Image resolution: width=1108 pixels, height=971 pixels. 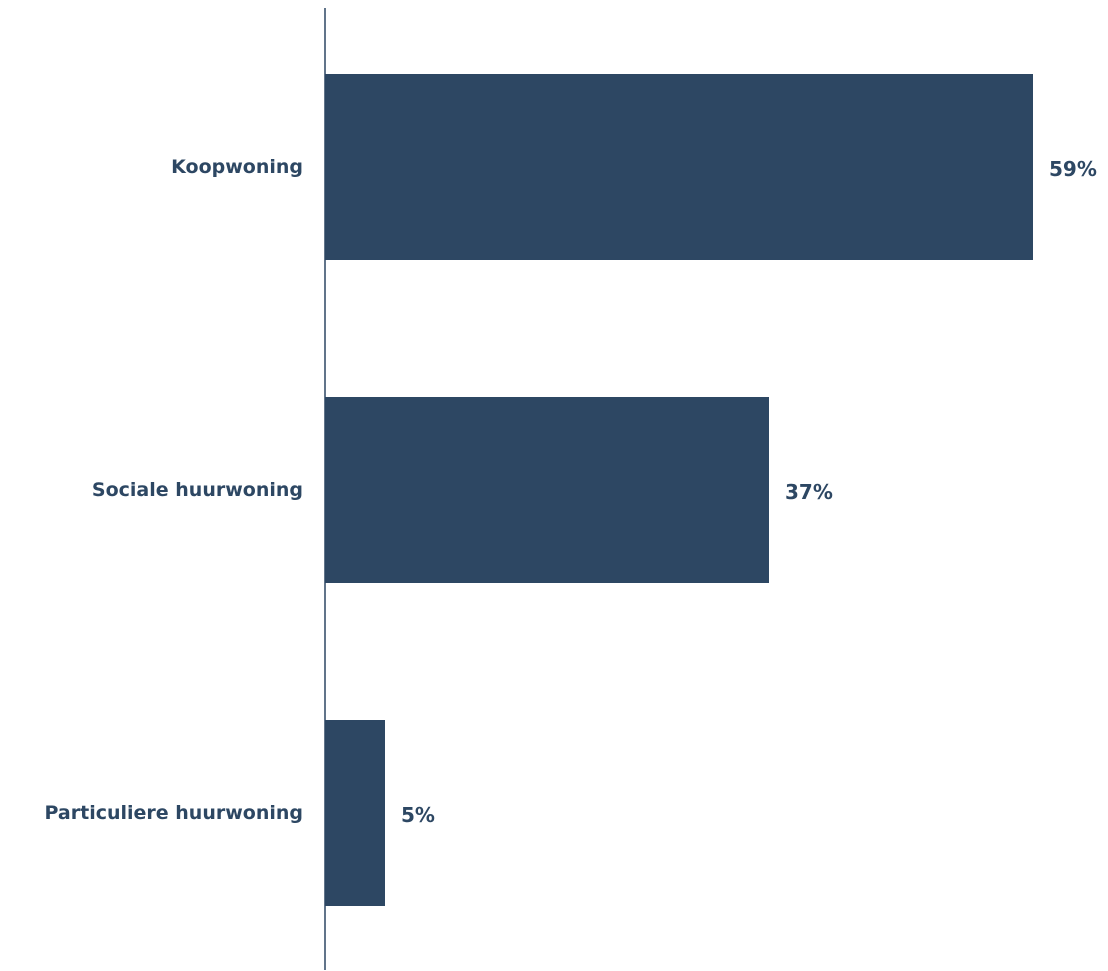 What do you see at coordinates (547, 490) in the screenshot?
I see `bar-sociale-huurwoning` at bounding box center [547, 490].